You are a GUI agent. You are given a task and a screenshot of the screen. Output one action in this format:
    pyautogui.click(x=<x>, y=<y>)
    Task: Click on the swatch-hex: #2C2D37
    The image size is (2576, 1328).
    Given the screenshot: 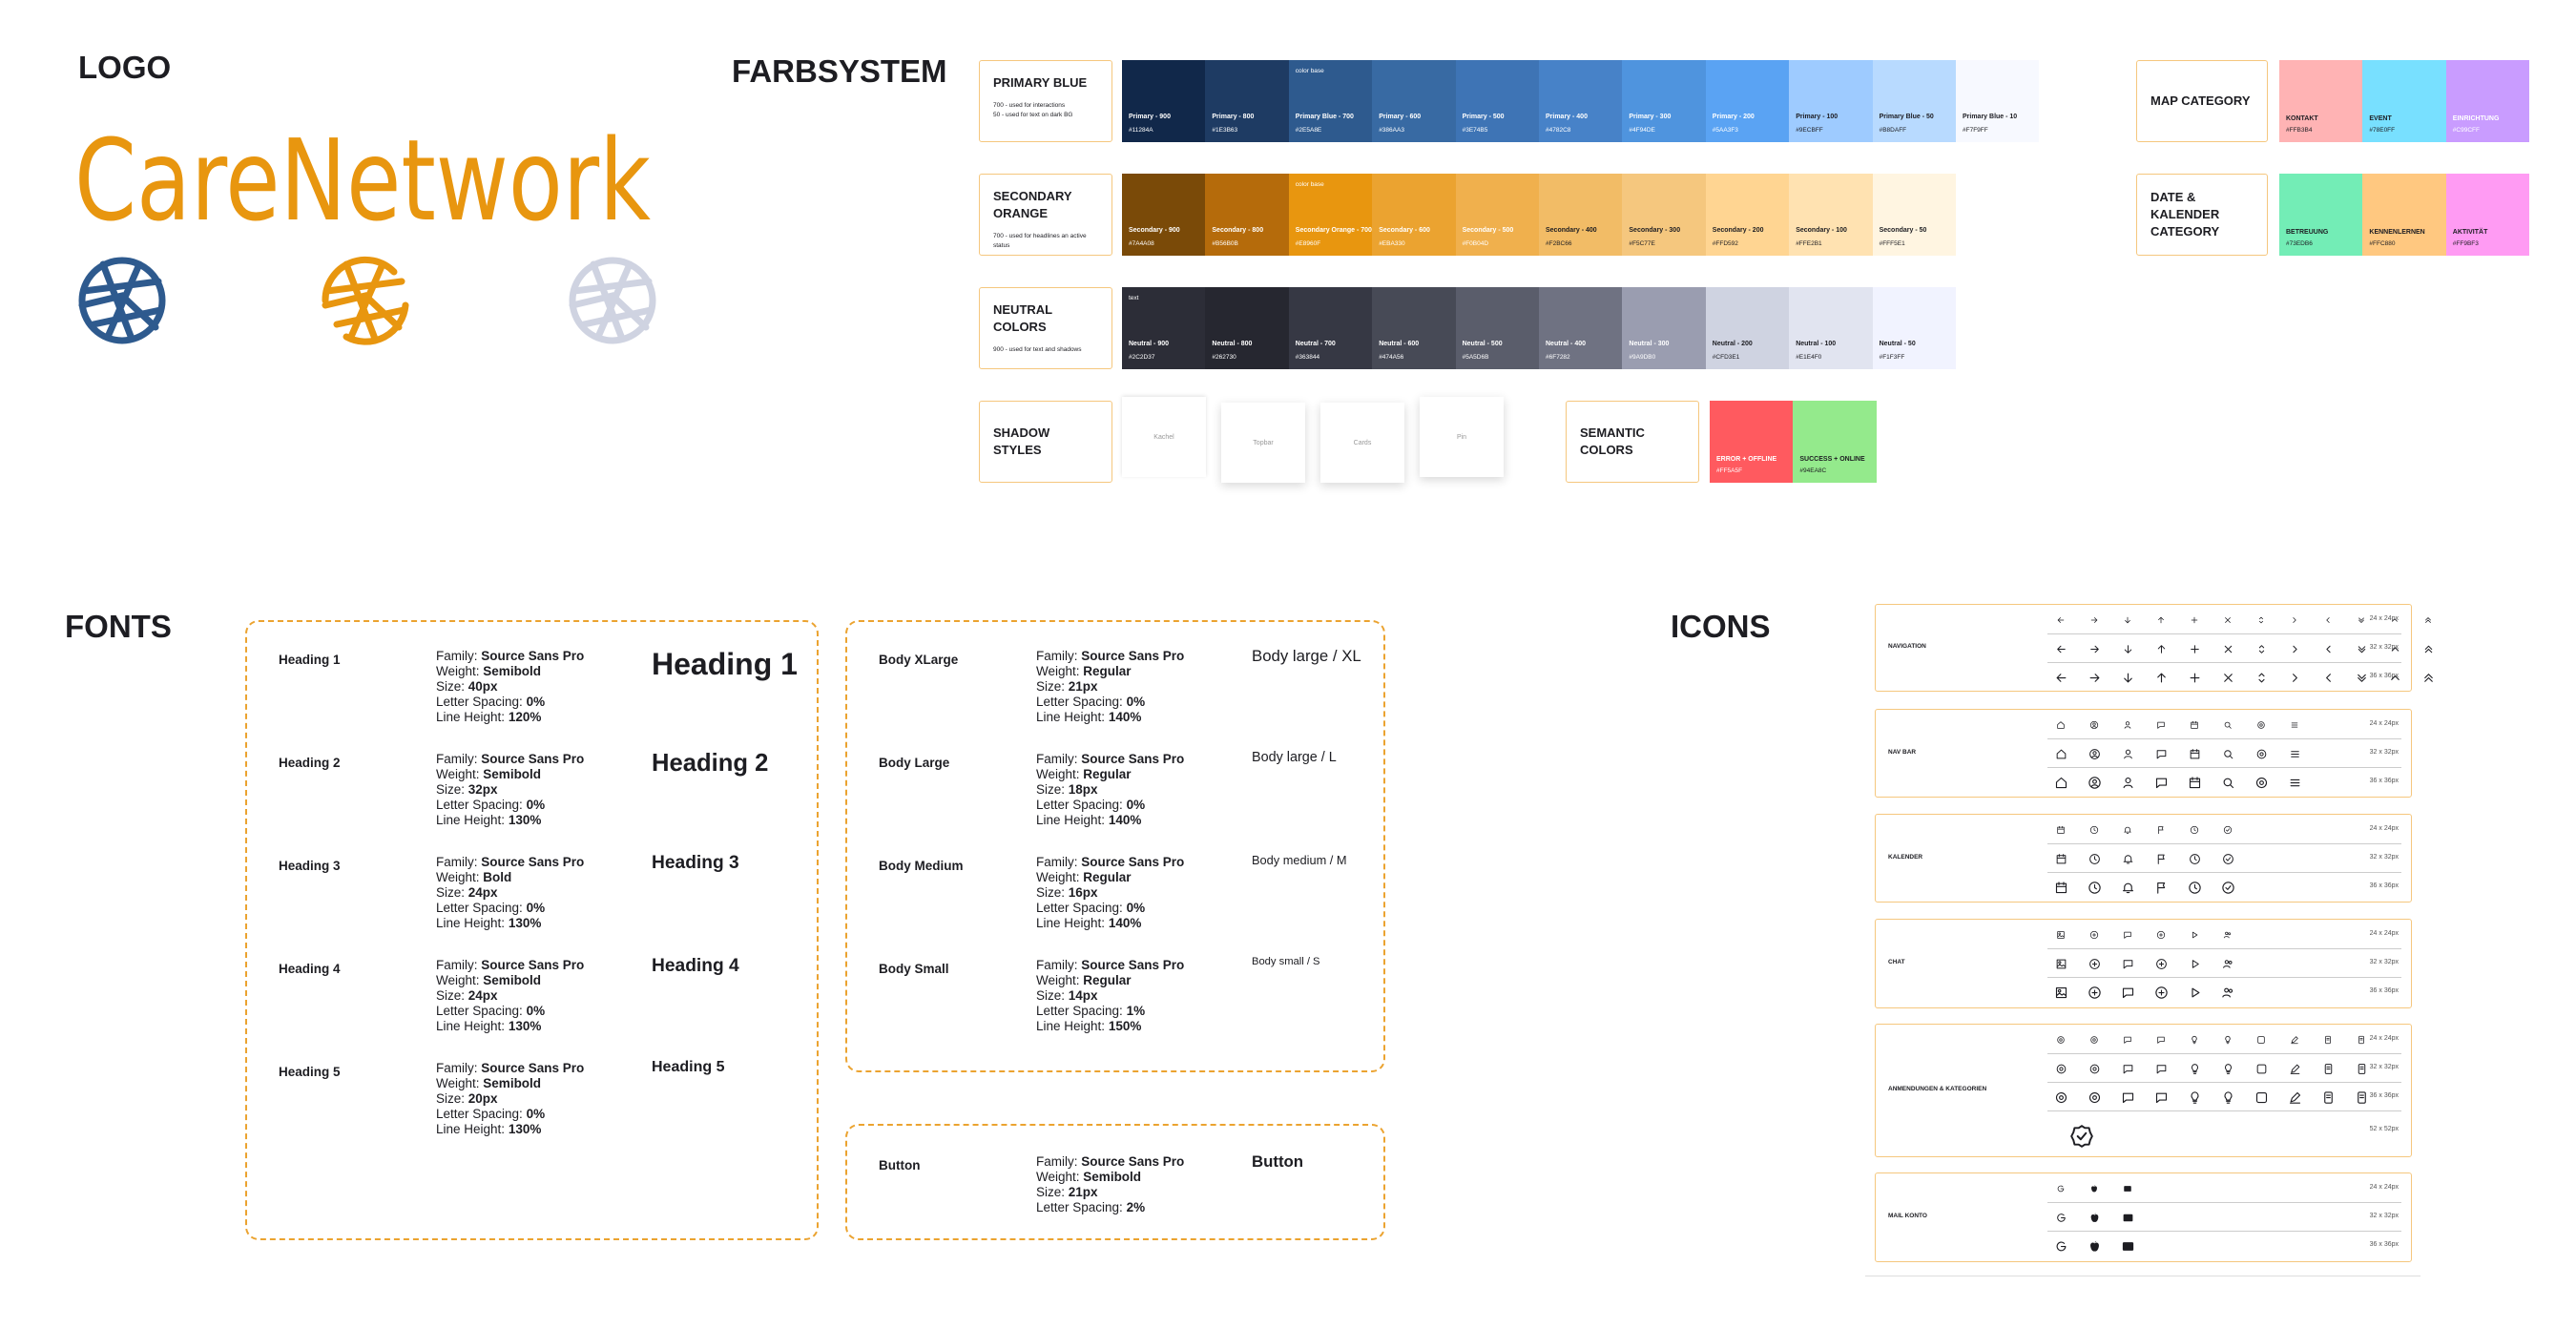 What is the action you would take?
    pyautogui.click(x=1142, y=357)
    